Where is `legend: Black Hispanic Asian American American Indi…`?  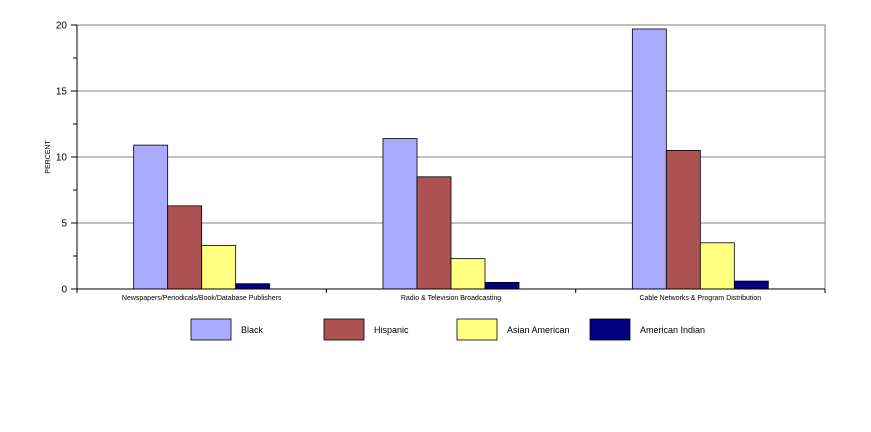
legend: Black Hispanic Asian American American Indi… is located at coordinates (447, 329).